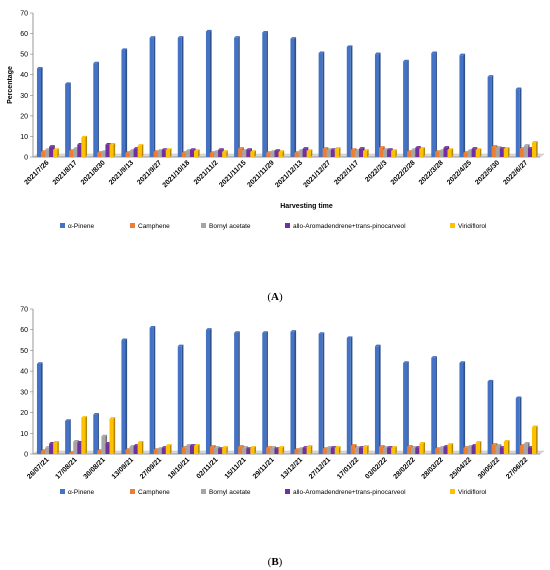  Describe the element at coordinates (346, 172) in the screenshot. I see `x-tick-label: 2022/1/17` at that location.